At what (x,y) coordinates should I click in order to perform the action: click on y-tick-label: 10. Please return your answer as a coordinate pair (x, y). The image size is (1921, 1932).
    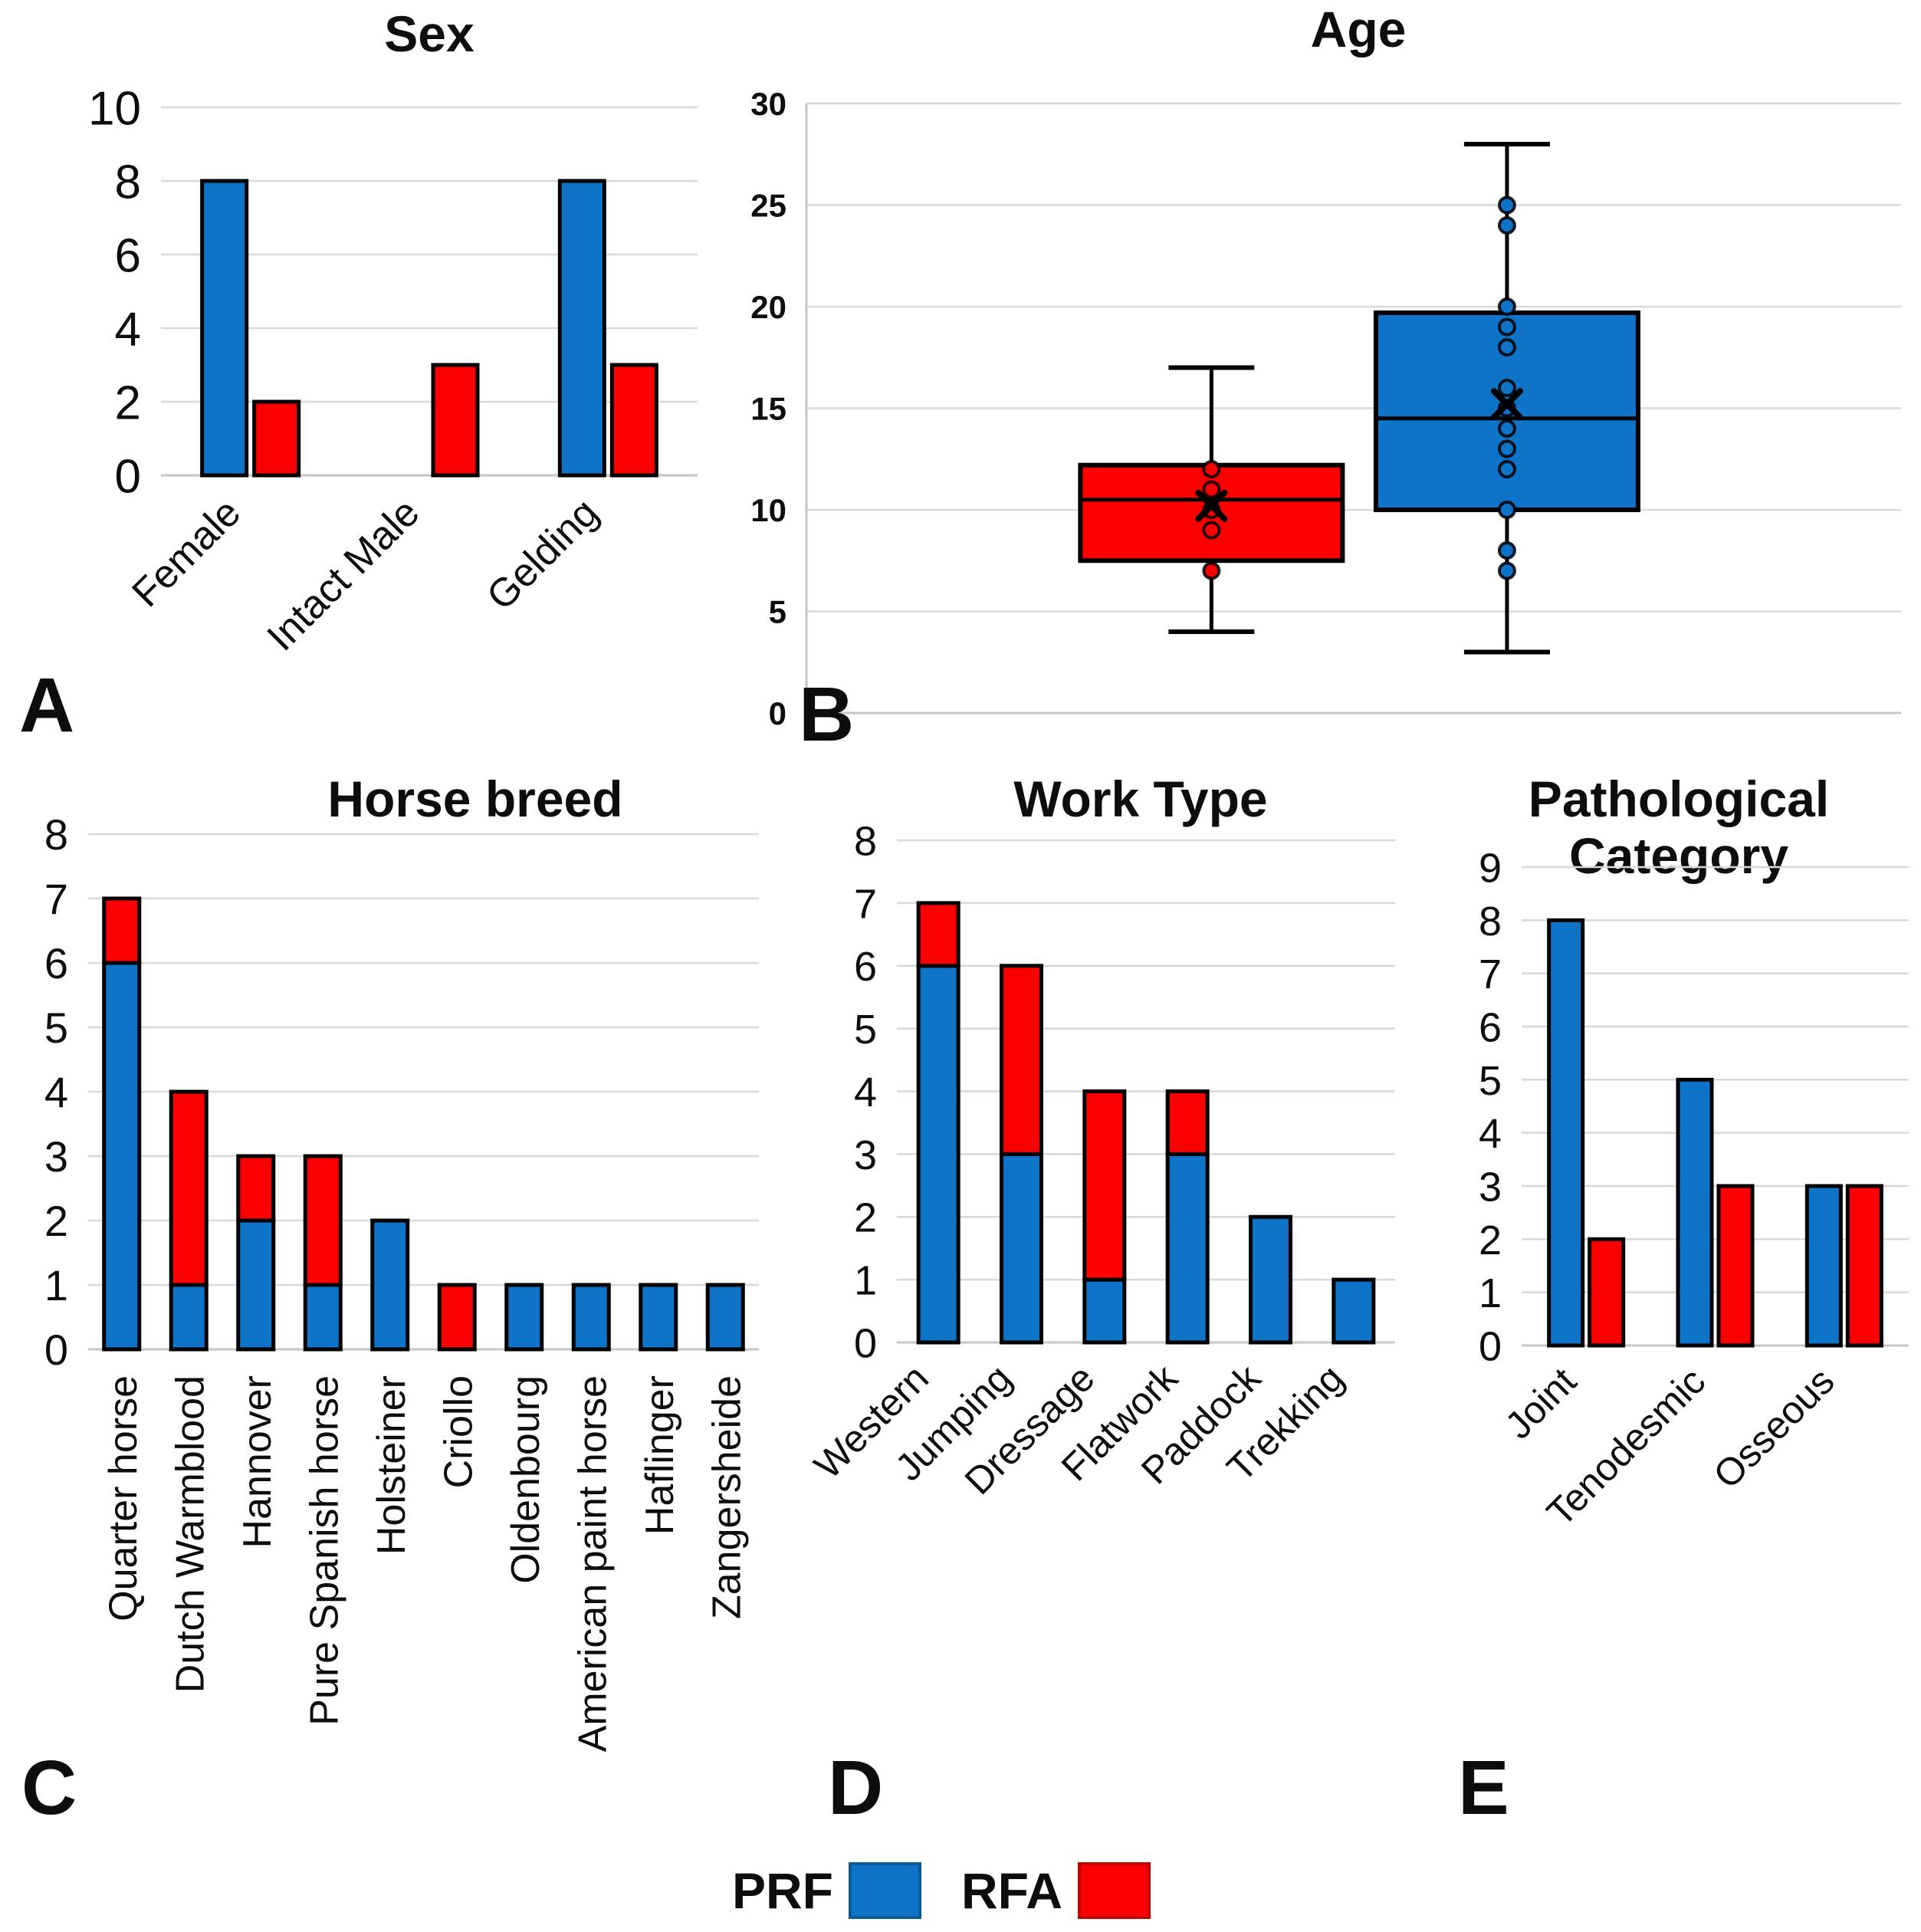
    Looking at the image, I should click on (768, 510).